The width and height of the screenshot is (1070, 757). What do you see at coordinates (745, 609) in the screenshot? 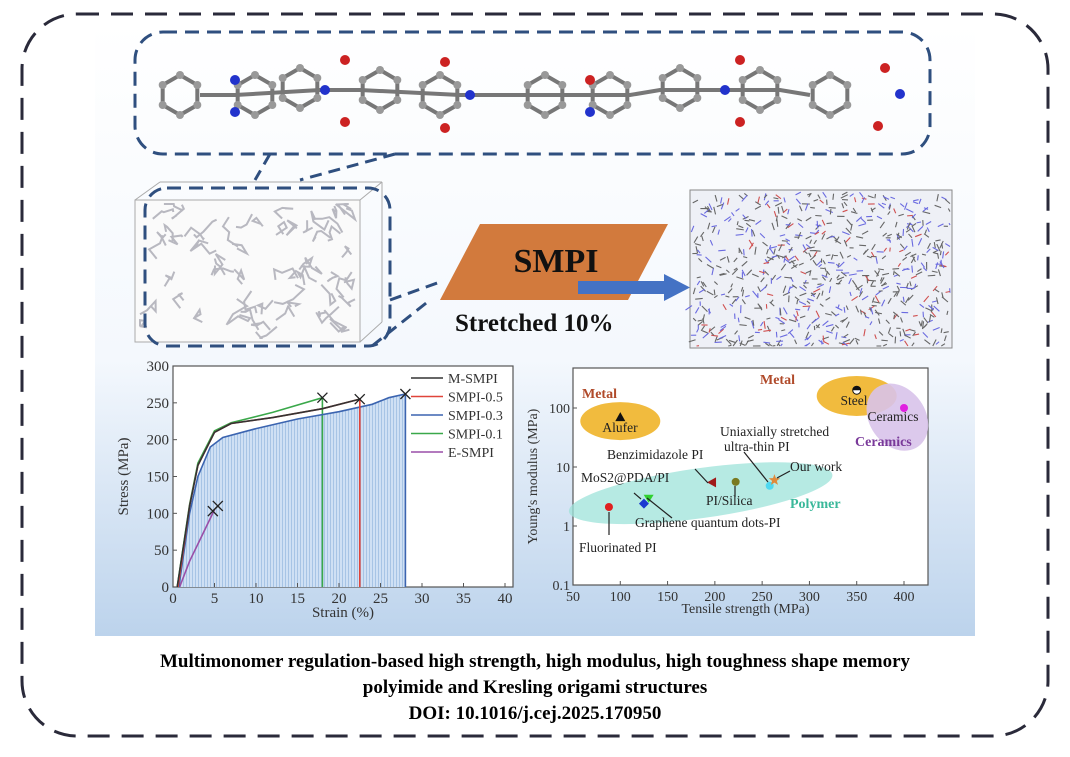
I see `x-axis-label: Tensile strength (MPa)` at bounding box center [745, 609].